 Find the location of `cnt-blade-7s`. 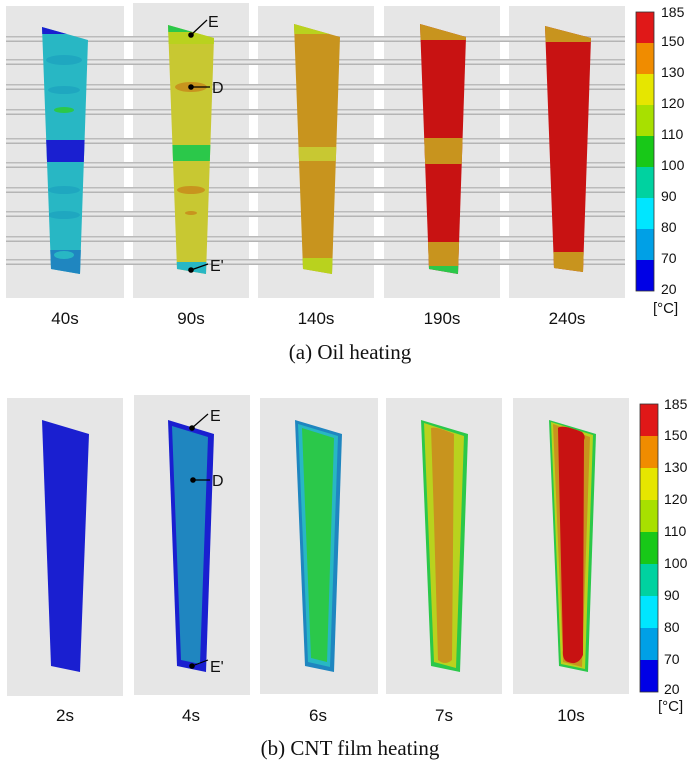

cnt-blade-7s is located at coordinates (444, 546).